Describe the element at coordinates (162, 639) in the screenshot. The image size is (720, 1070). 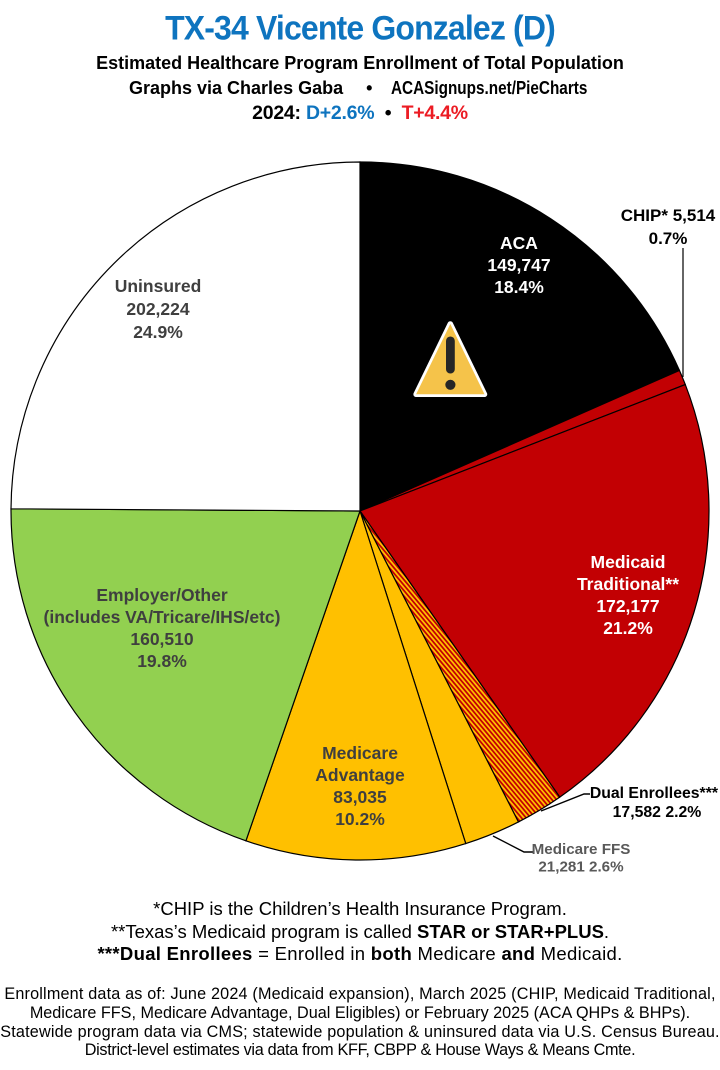
I see `svg-text: 160,510` at that location.